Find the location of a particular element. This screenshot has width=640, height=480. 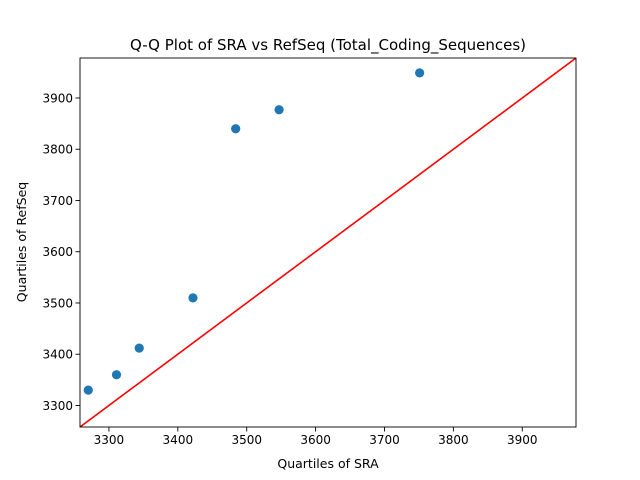

x-tick-label: 3900 is located at coordinates (522, 440).